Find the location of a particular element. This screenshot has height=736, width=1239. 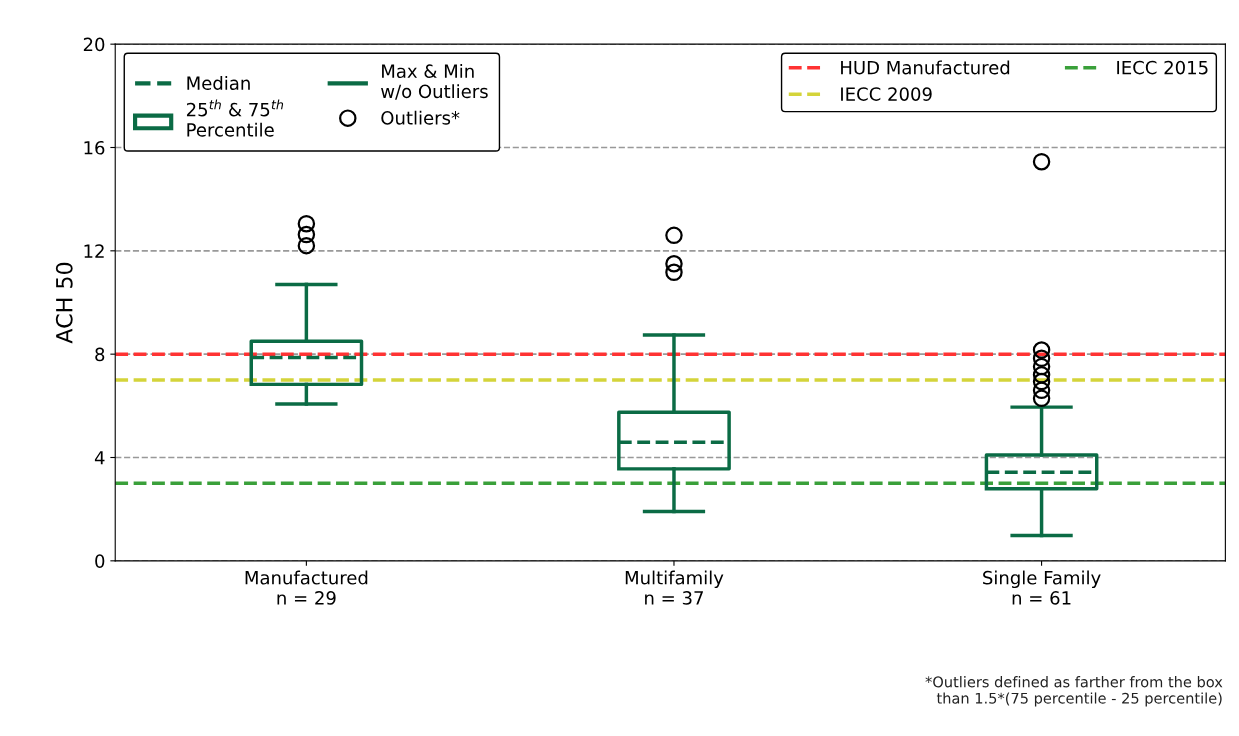

annotation: Median is located at coordinates (218, 83).